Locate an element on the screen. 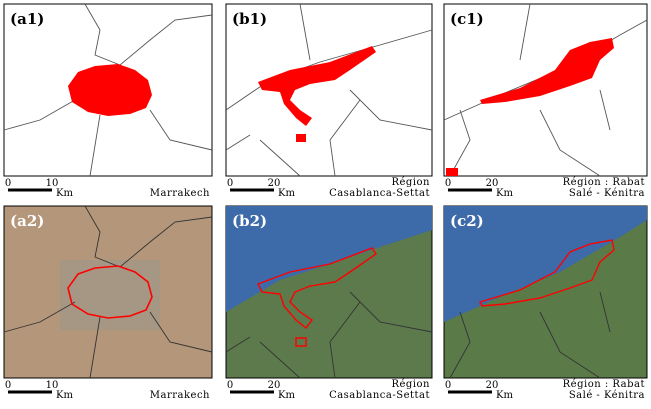 The height and width of the screenshot is (409, 651). frame is located at coordinates (329, 90).